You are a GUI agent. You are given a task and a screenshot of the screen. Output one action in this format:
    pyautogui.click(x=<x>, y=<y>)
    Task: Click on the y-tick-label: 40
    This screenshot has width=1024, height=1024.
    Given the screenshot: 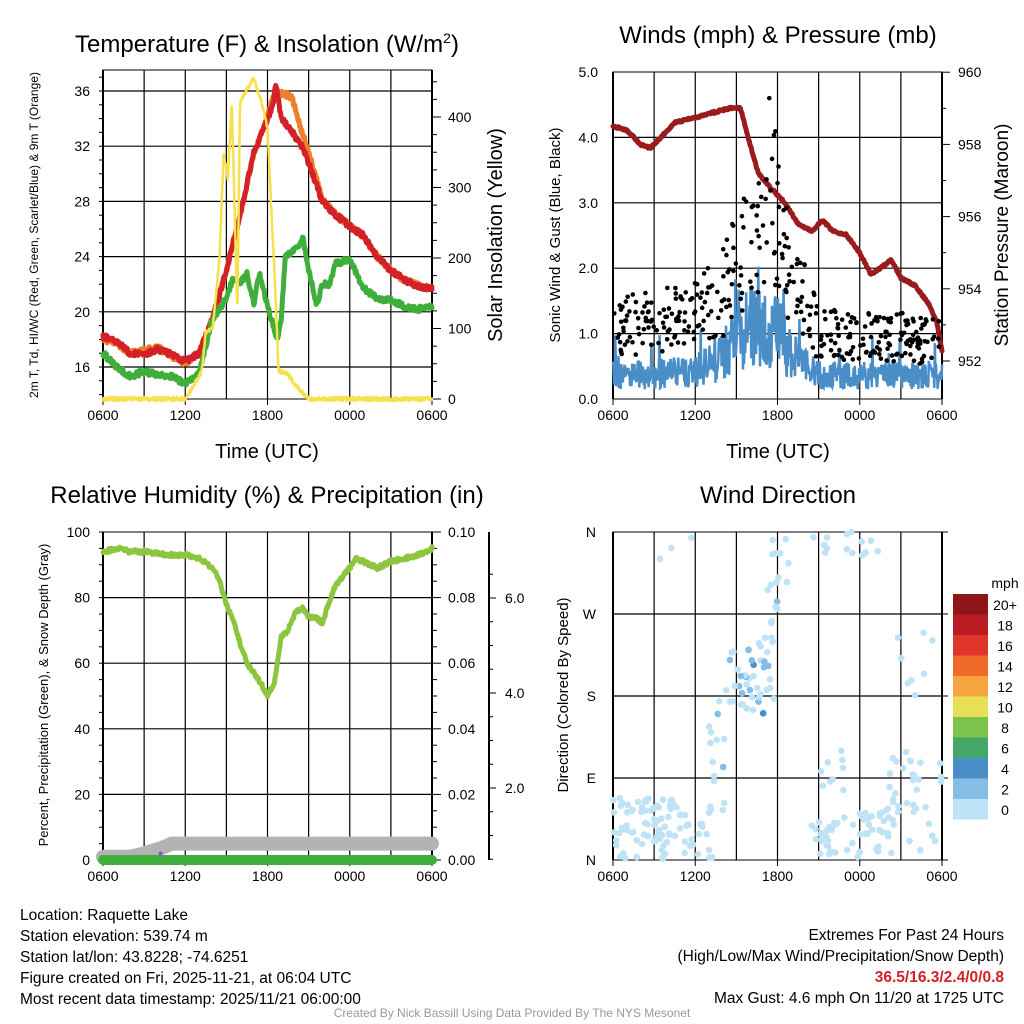 What is the action you would take?
    pyautogui.click(x=82, y=729)
    